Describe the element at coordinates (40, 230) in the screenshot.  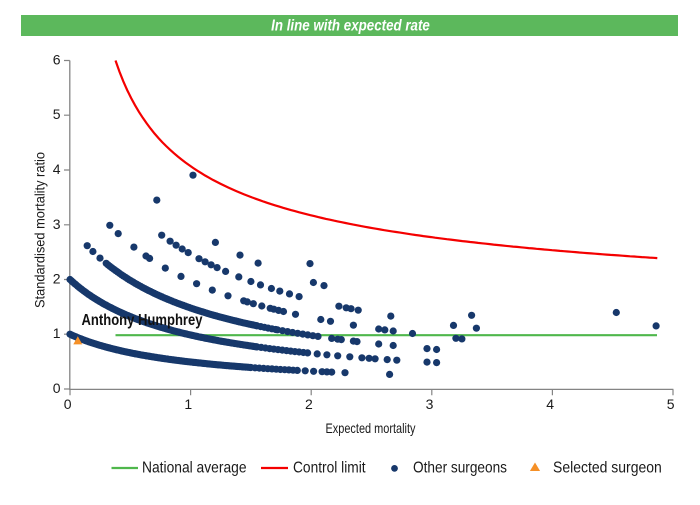
I see `svg-text: Standardised mortality ratio` at that location.